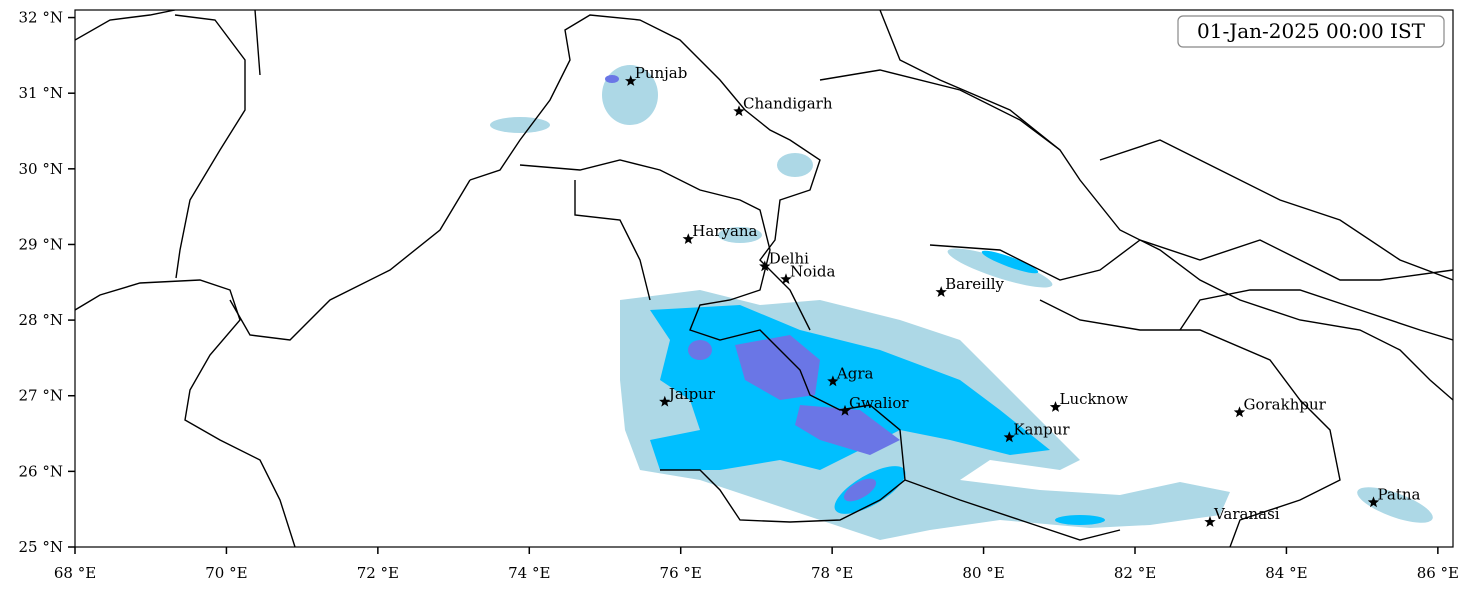 The image size is (1471, 591). Describe the element at coordinates (41, 396) in the screenshot. I see `y-tick-label: 27 °N` at that location.